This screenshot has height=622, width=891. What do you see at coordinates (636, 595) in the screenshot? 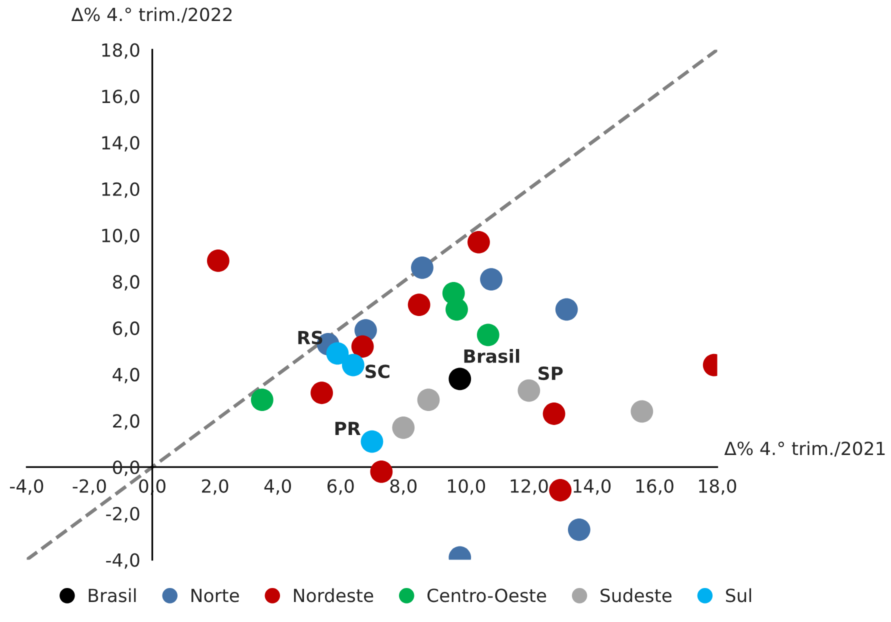
I see `legend-label: Sudeste` at bounding box center [636, 595].